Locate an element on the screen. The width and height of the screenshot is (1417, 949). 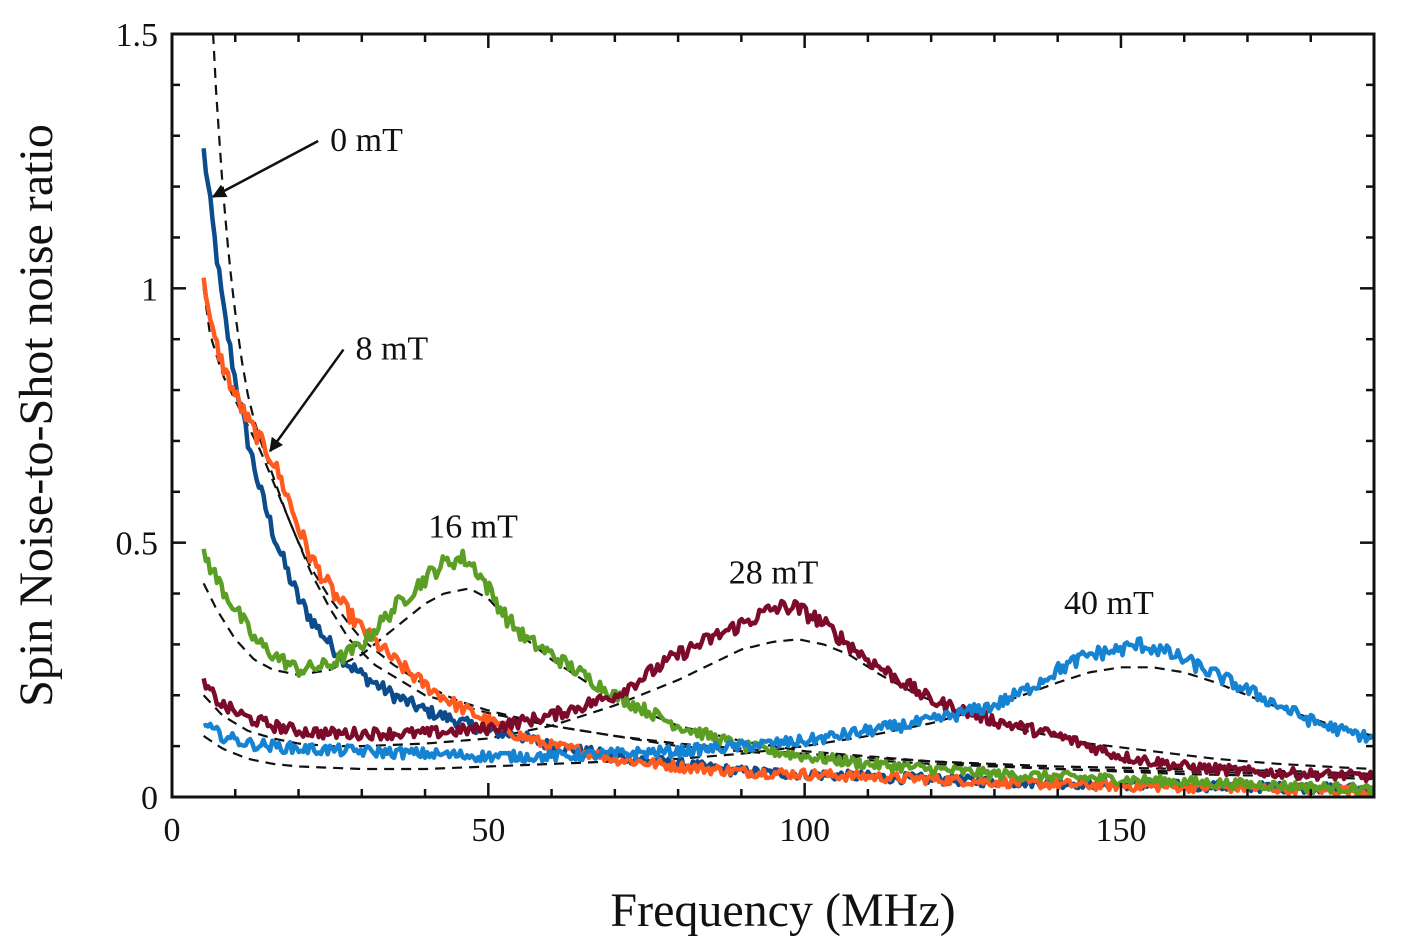
label-0mt: 0 mT is located at coordinates (366, 140).